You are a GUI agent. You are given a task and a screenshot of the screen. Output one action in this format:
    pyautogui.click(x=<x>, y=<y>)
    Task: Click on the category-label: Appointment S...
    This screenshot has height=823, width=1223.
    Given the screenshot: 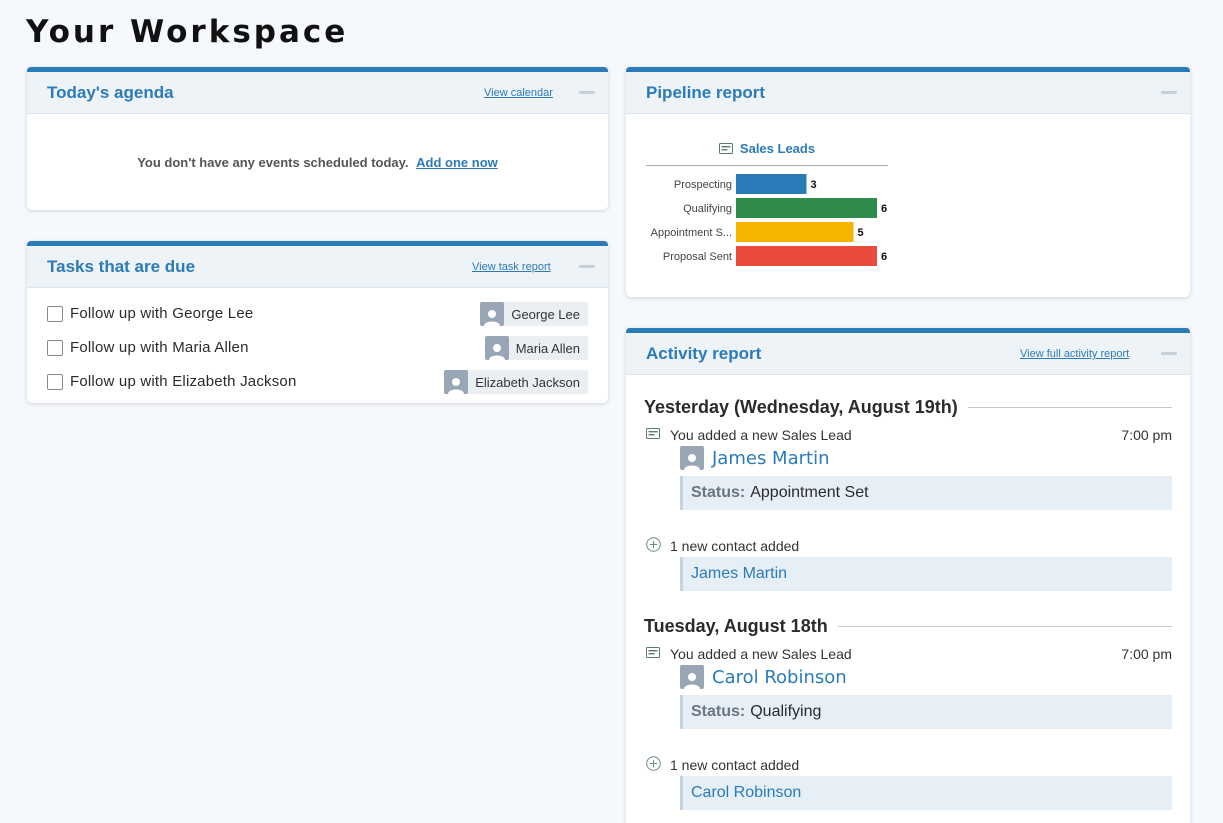 What is the action you would take?
    pyautogui.click(x=691, y=233)
    